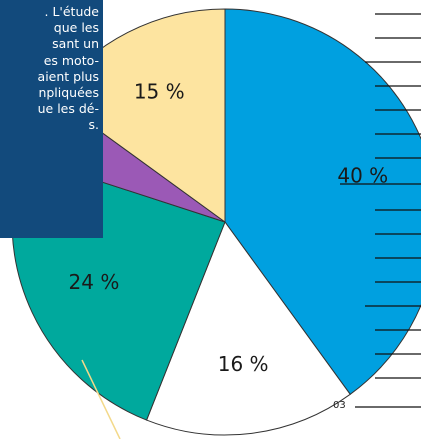 The height and width of the screenshot is (439, 421). What do you see at coordinates (94, 282) in the screenshot?
I see `slice-label: 24 %` at bounding box center [94, 282].